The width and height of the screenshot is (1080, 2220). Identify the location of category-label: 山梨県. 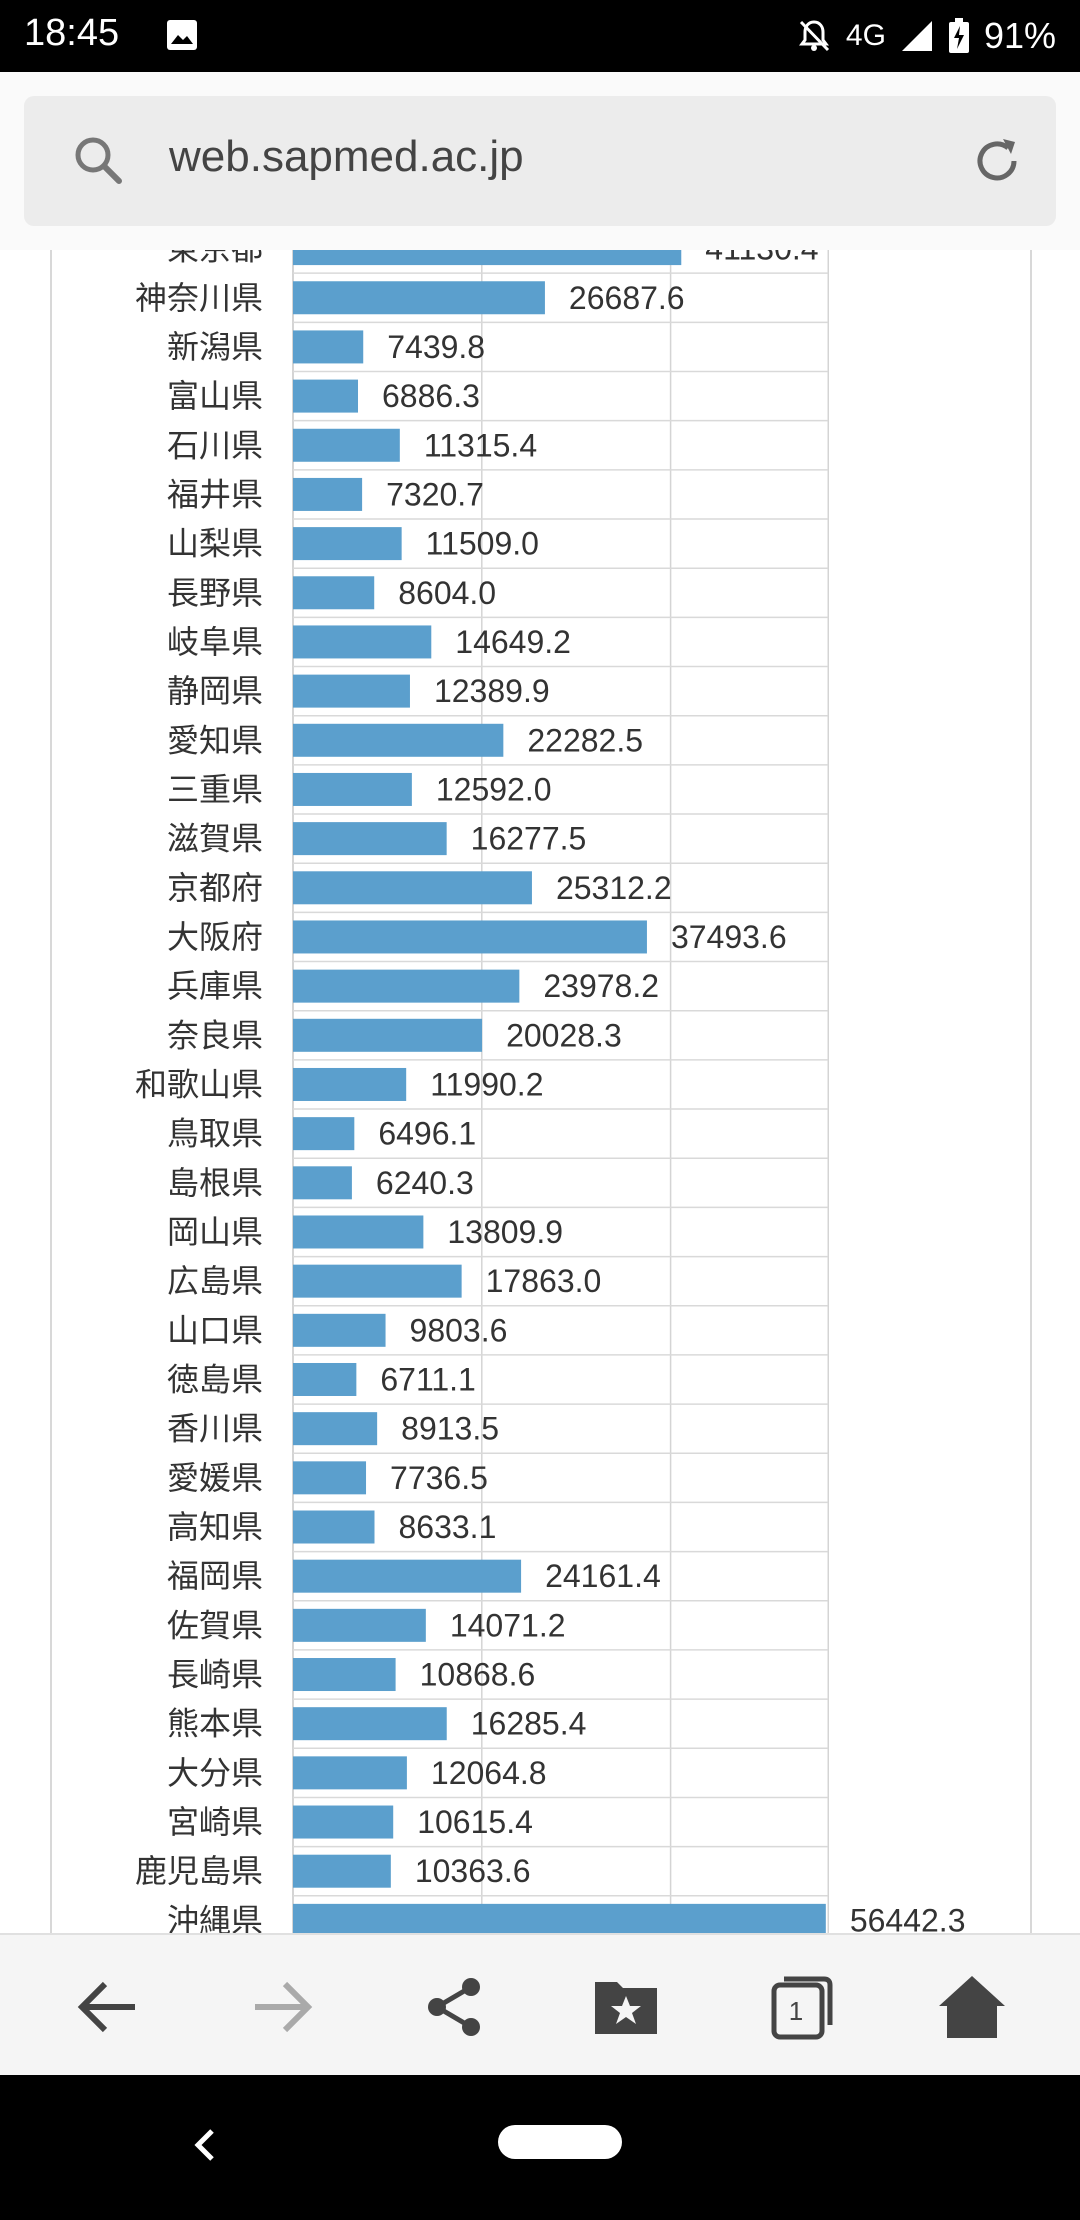
(215, 544).